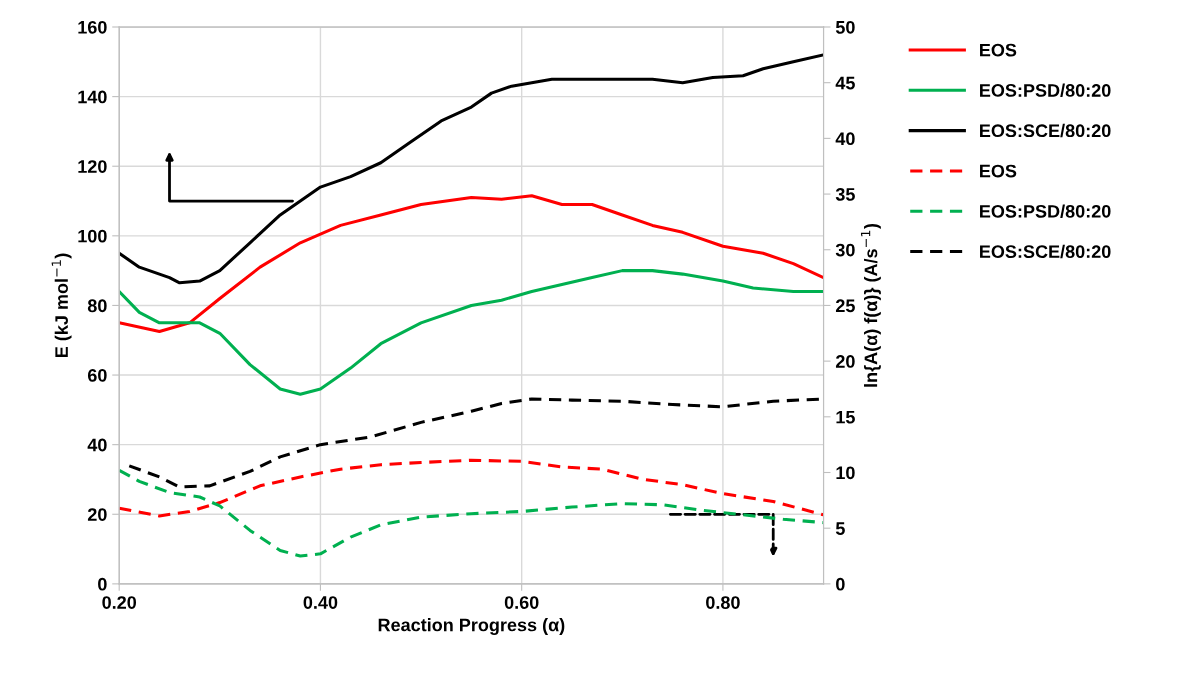  Describe the element at coordinates (119, 602) in the screenshot. I see `x-tick-label: 0.20` at that location.